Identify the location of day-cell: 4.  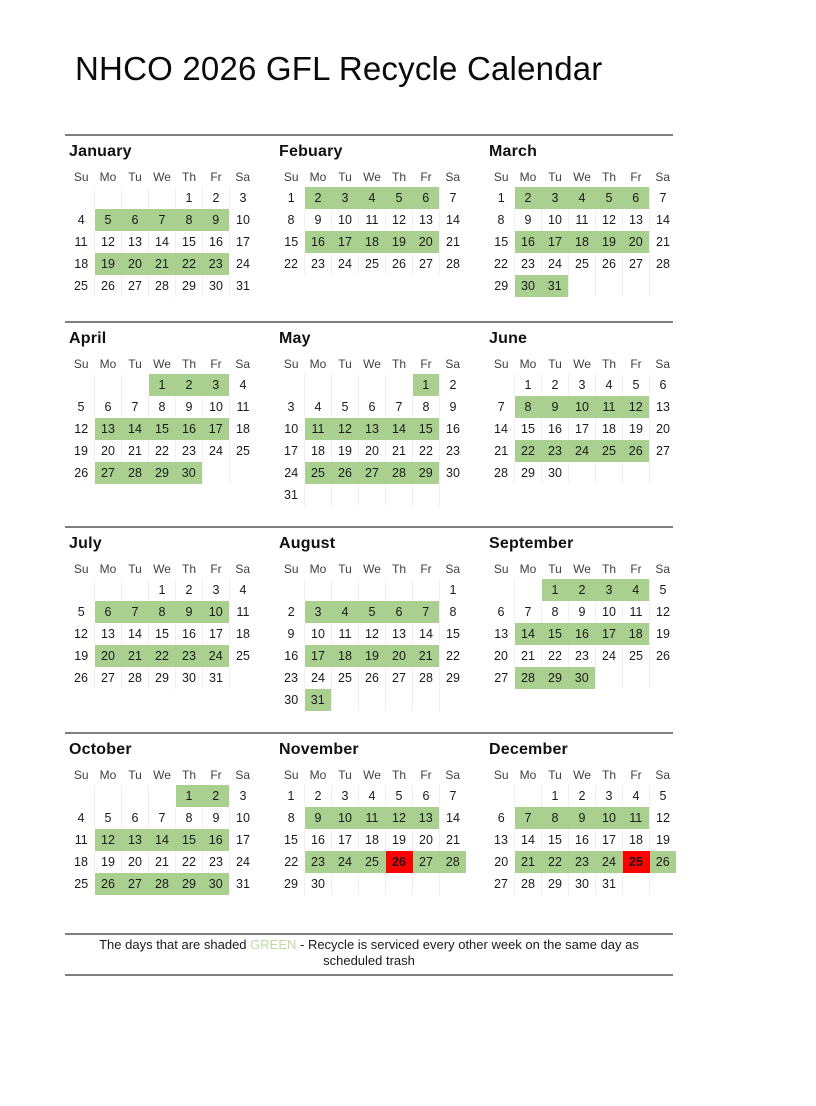
(81, 220).